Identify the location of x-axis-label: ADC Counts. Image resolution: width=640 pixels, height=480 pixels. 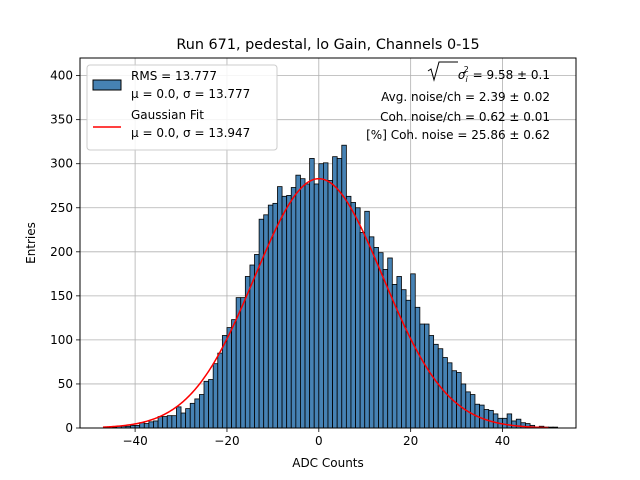
(328, 463).